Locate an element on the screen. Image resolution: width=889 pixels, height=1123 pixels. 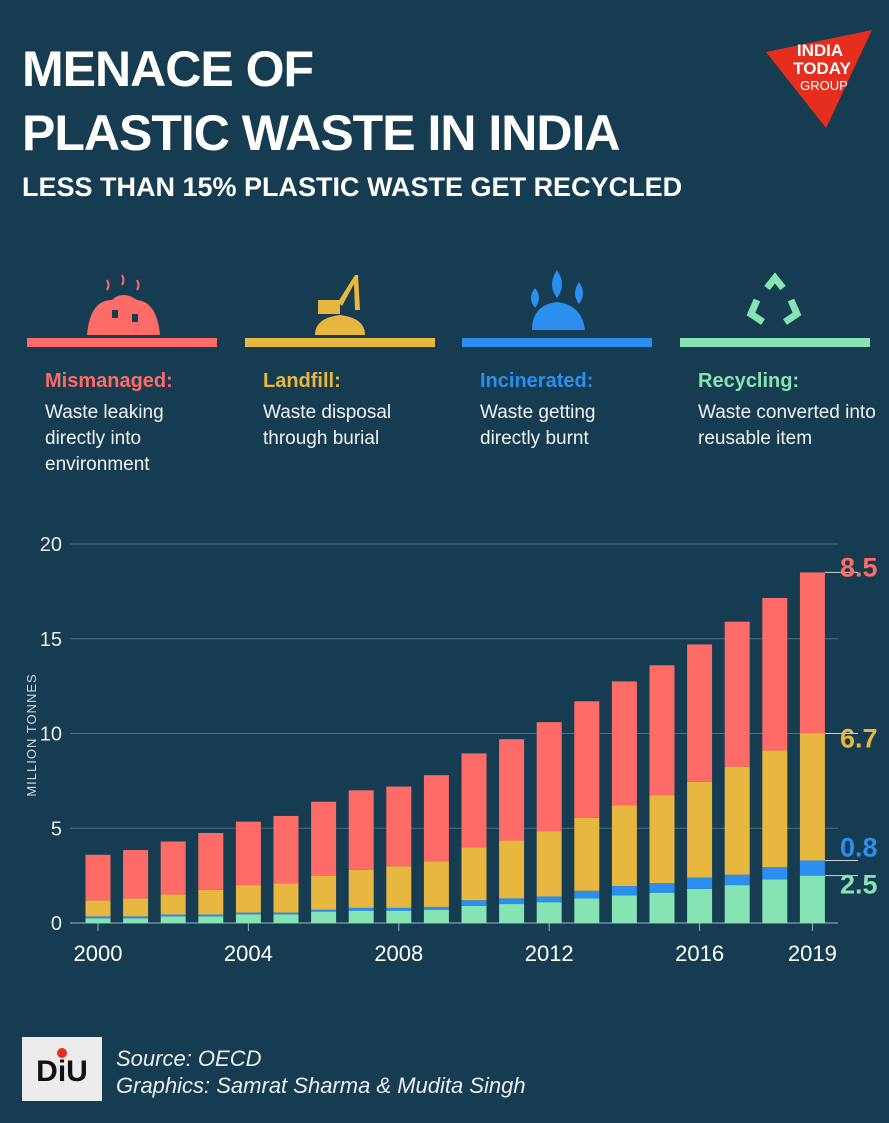
y-tick-label: 5 is located at coordinates (56, 829).